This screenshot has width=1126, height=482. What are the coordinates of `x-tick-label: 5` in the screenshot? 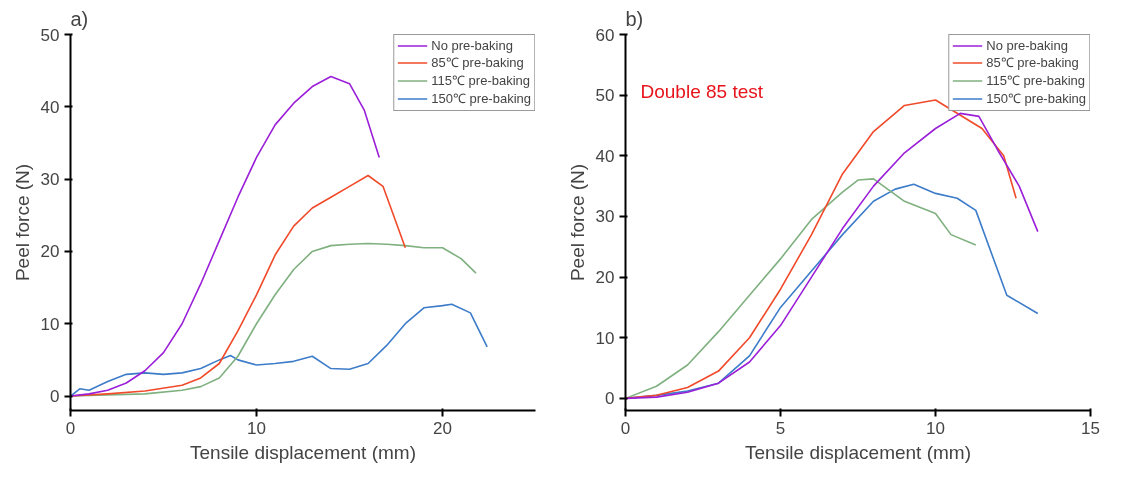 It's located at (780, 428).